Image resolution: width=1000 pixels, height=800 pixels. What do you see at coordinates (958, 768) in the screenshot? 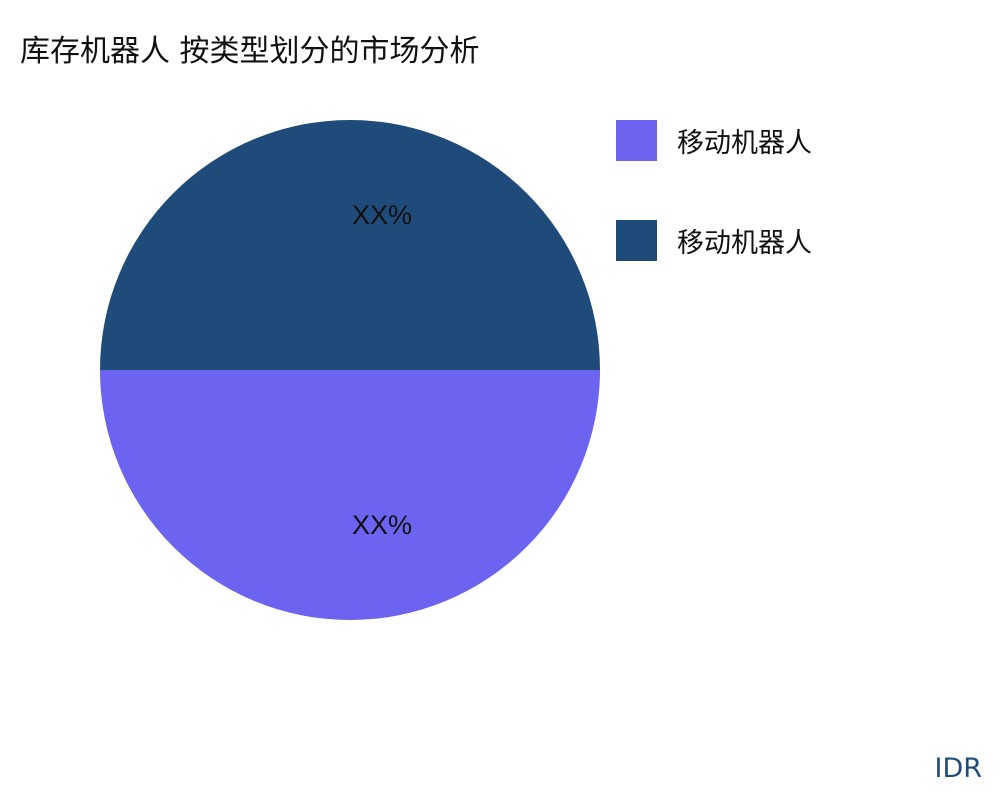
I see `watermark-logo: IDR` at bounding box center [958, 768].